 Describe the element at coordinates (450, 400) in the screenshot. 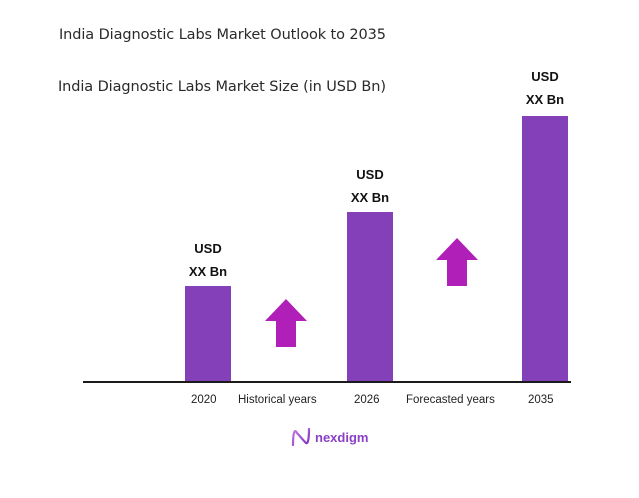

I see `x-annotation-forecasted: Forecasted years` at that location.